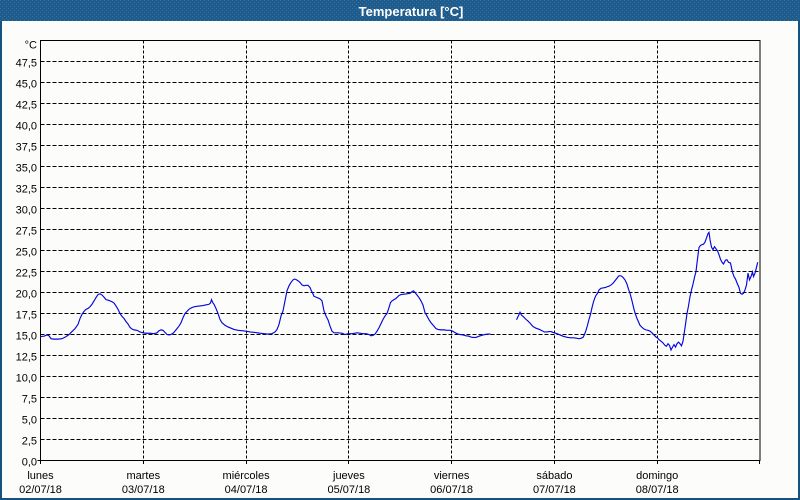  Describe the element at coordinates (657, 490) in the screenshot. I see `svg-text: 08/07/18` at that location.